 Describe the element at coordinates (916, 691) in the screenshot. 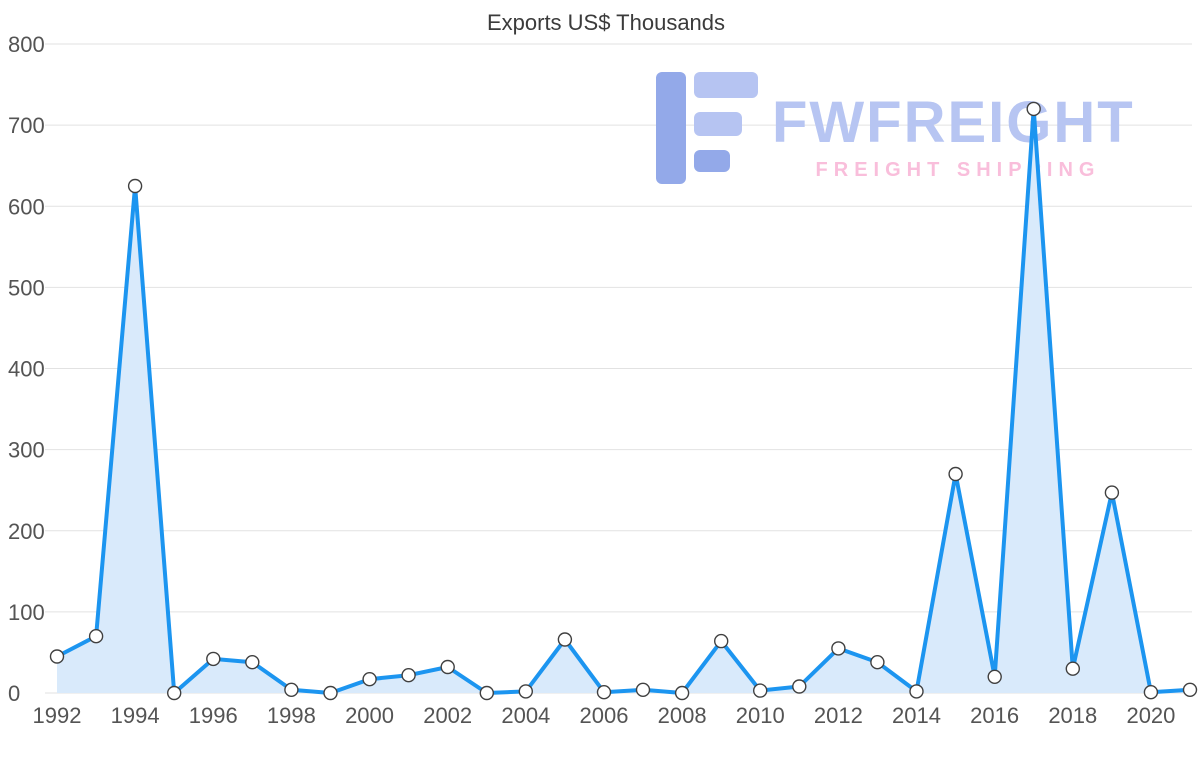

I see `data-point-2014` at that location.